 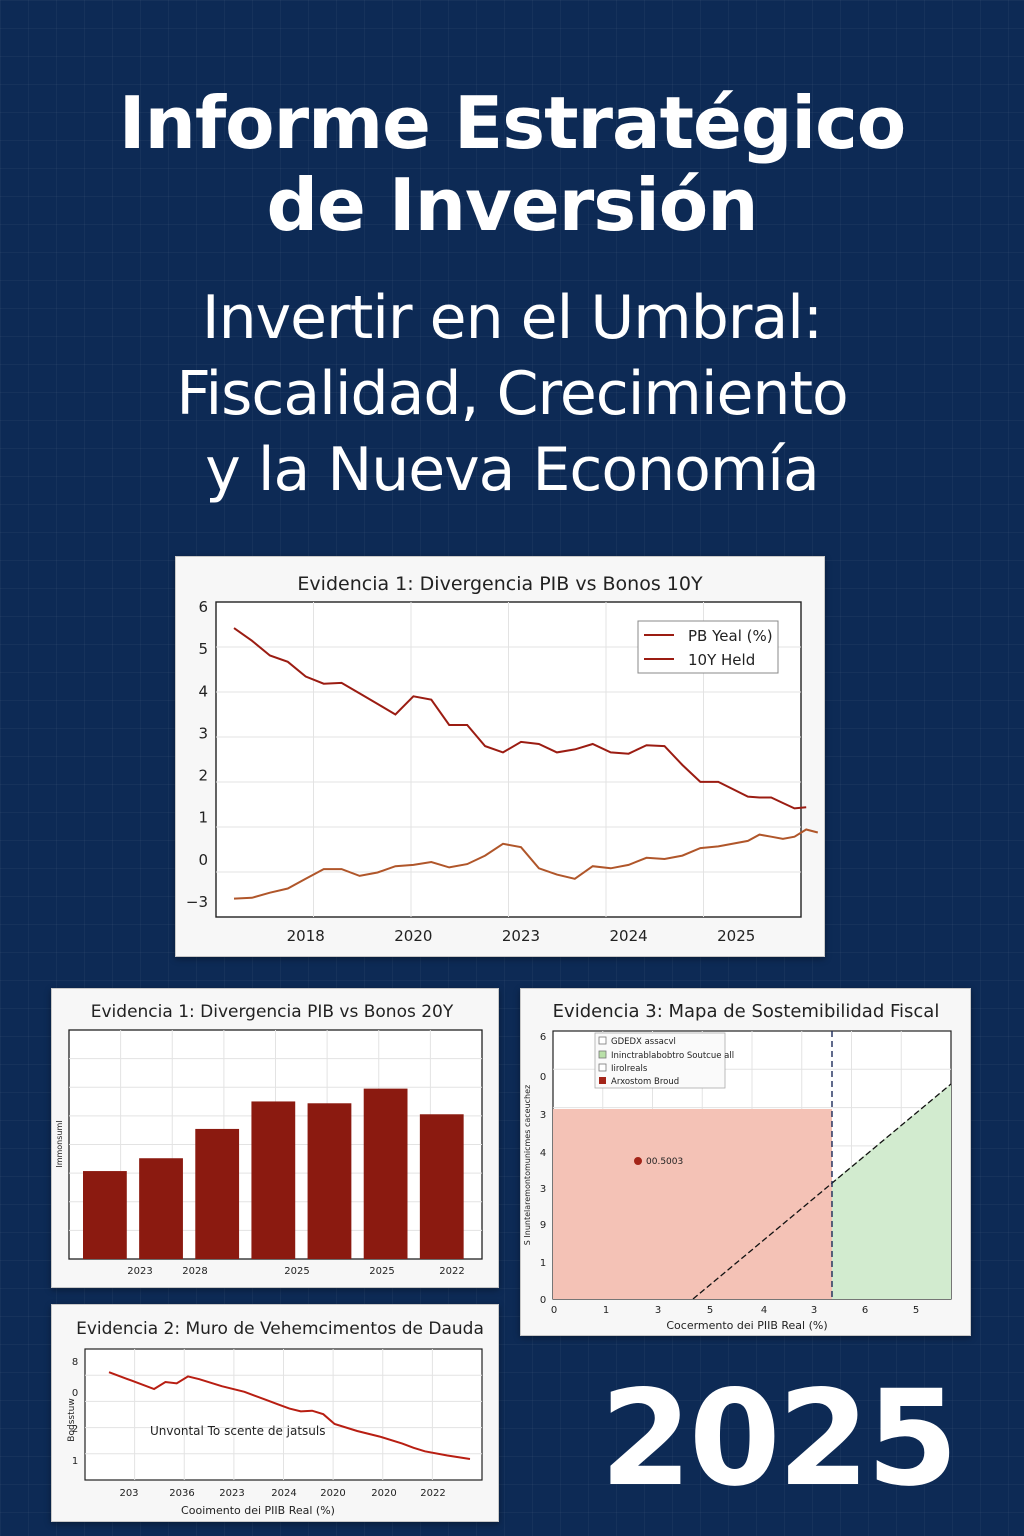 What do you see at coordinates (512, 318) in the screenshot?
I see `report-subtitle-line-1: Invertir en el Umbral:` at bounding box center [512, 318].